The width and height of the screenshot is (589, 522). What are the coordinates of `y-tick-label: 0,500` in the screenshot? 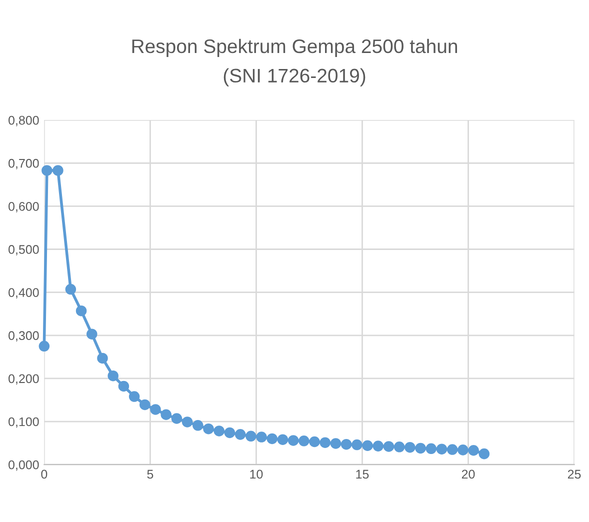 It's located at (23, 250).